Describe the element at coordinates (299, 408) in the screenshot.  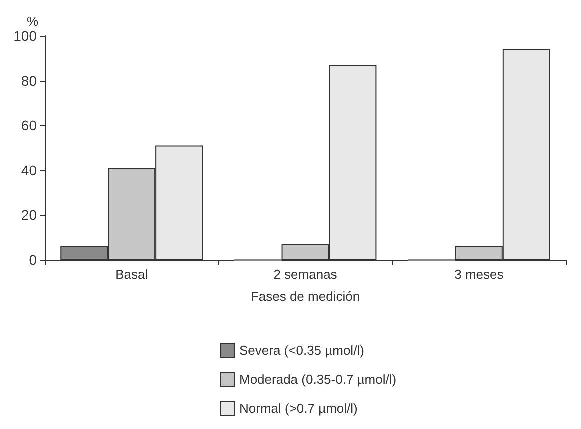
I see `legend-label: Normal (>0.7 µmol/l)` at that location.